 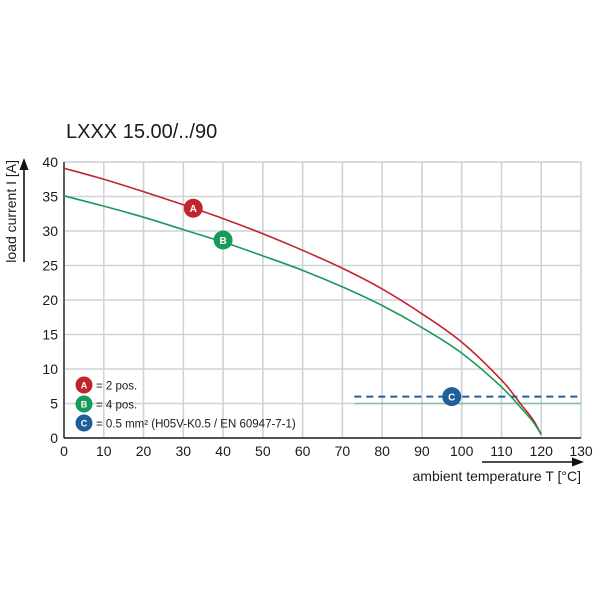 What do you see at coordinates (462, 451) in the screenshot?
I see `x-tick-label: 100` at bounding box center [462, 451].